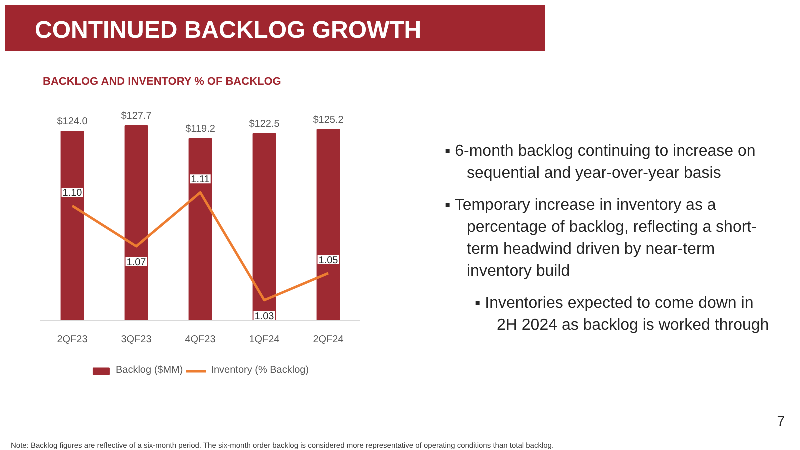  Describe the element at coordinates (264, 316) in the screenshot. I see `data-label: 1.03` at that location.